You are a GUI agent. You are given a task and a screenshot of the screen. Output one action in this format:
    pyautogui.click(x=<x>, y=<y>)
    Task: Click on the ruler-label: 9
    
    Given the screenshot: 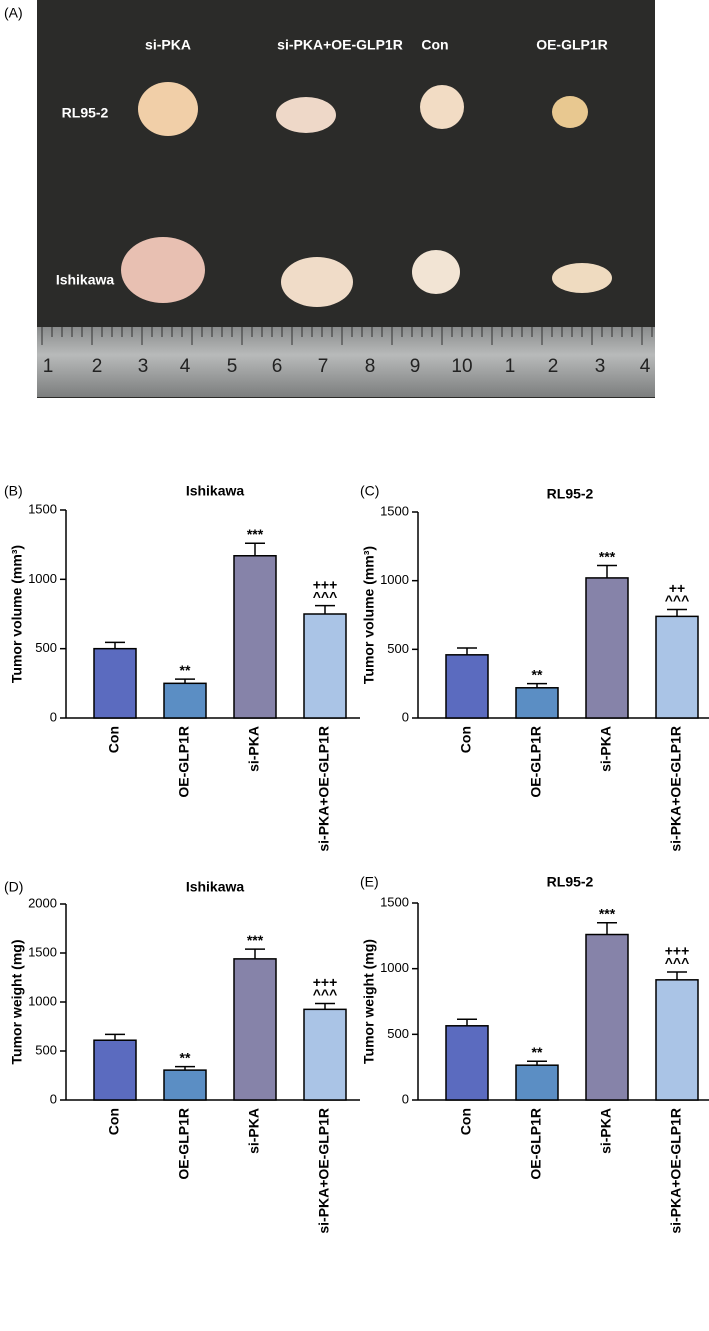 What is the action you would take?
    pyautogui.click(x=415, y=366)
    